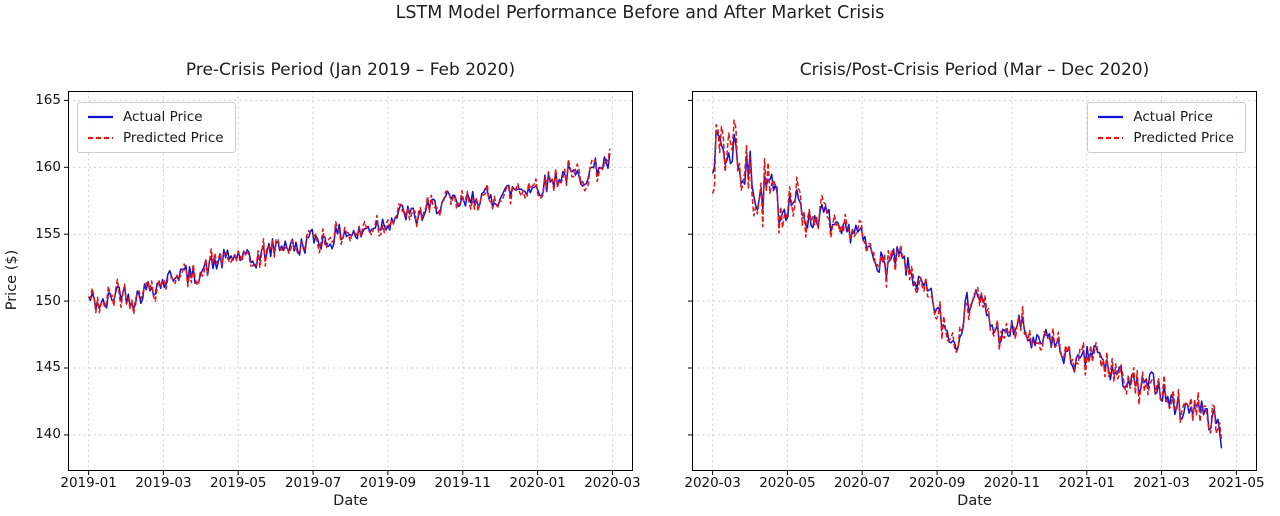 The height and width of the screenshot is (516, 1280). Describe the element at coordinates (313, 483) in the screenshot. I see `x-tick-label: 2019-07` at that location.